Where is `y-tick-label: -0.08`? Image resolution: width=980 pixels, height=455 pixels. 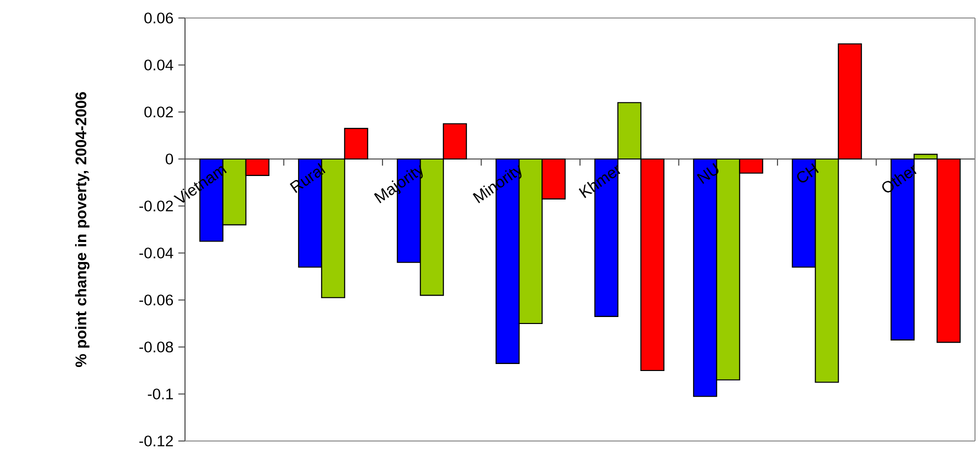
y-tick-label: -0.08 is located at coordinates (156, 347).